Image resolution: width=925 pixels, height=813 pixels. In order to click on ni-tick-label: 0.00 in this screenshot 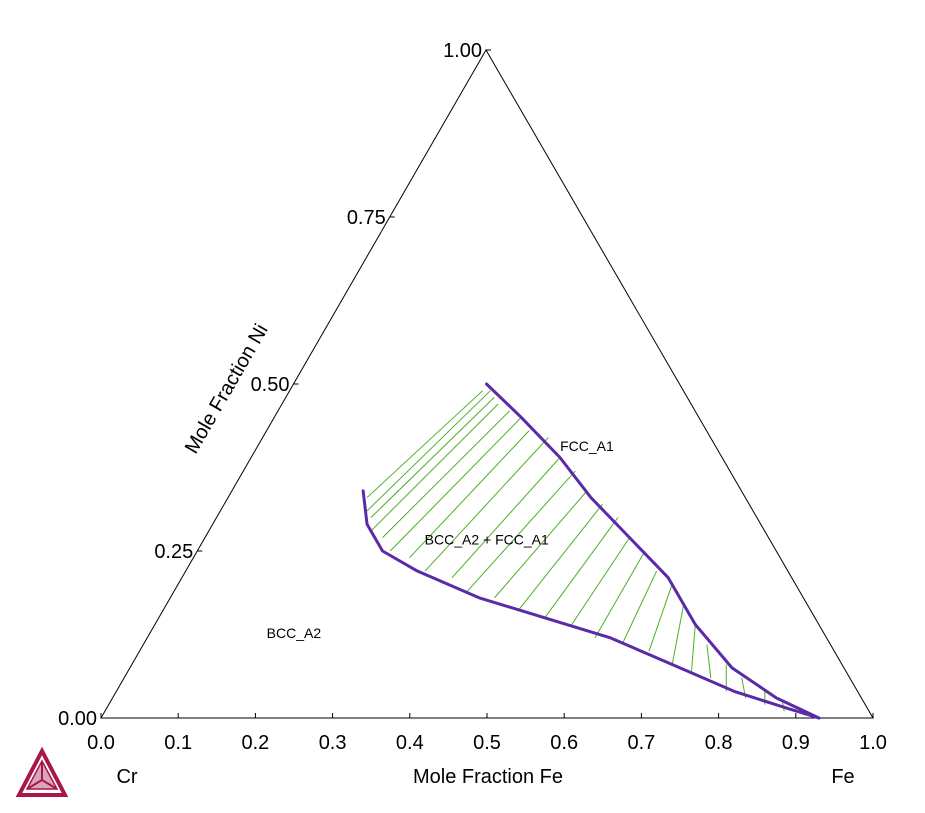, I will do `click(77, 719)`.